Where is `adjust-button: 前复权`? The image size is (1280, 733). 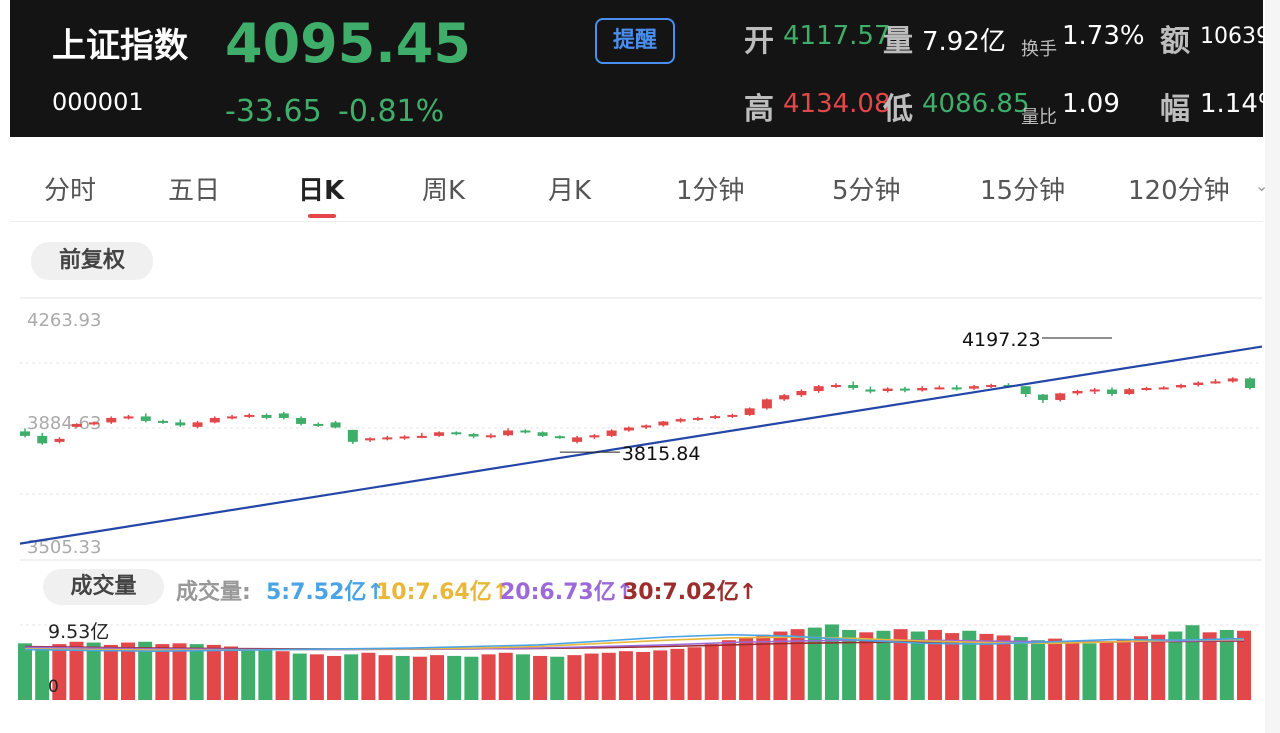
adjust-button: 前复权 is located at coordinates (92, 261).